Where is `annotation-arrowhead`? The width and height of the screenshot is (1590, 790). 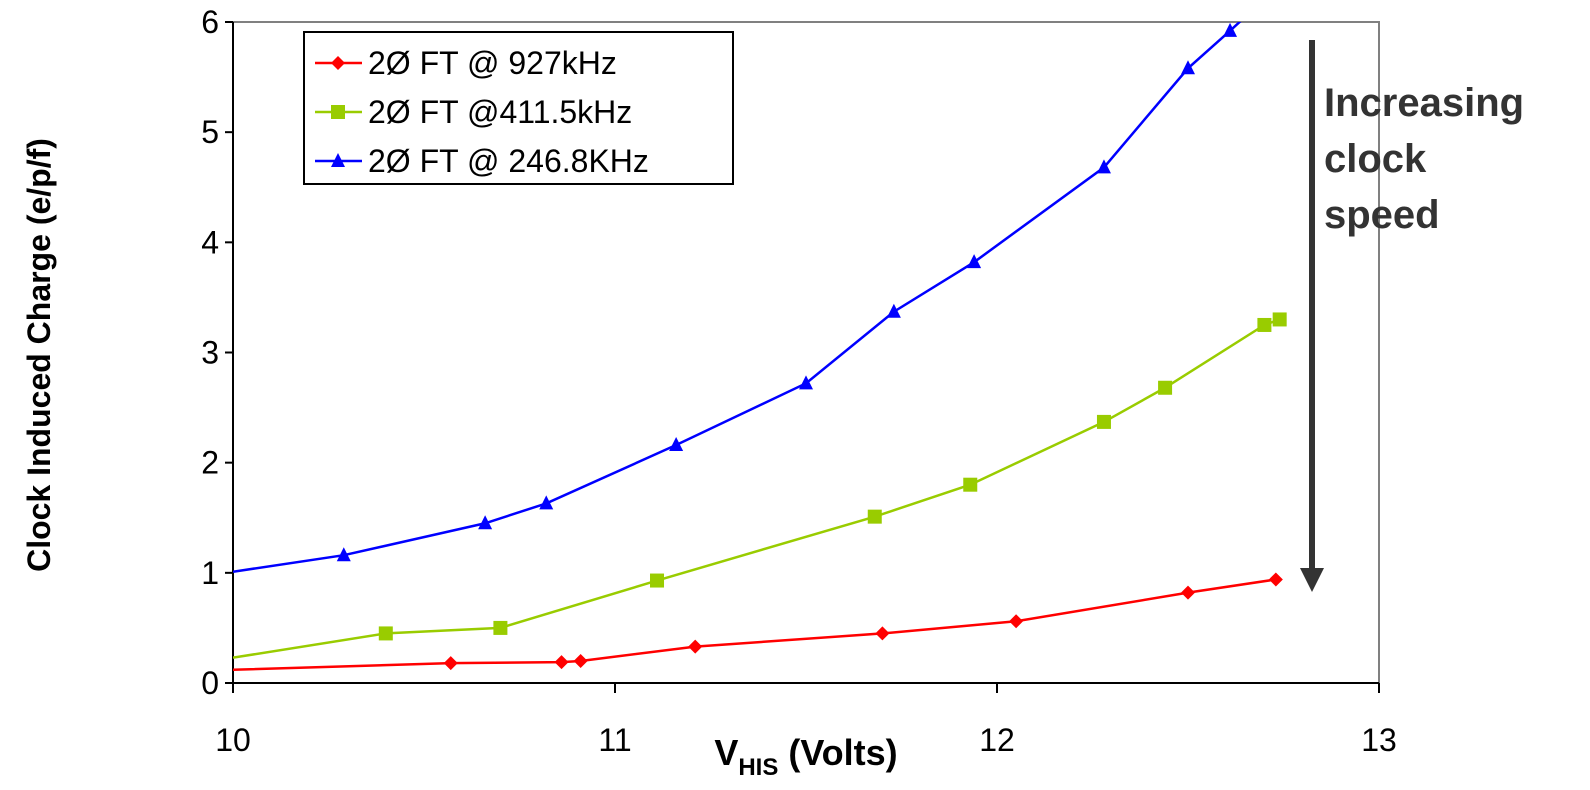
annotation-arrowhead is located at coordinates (1312, 580).